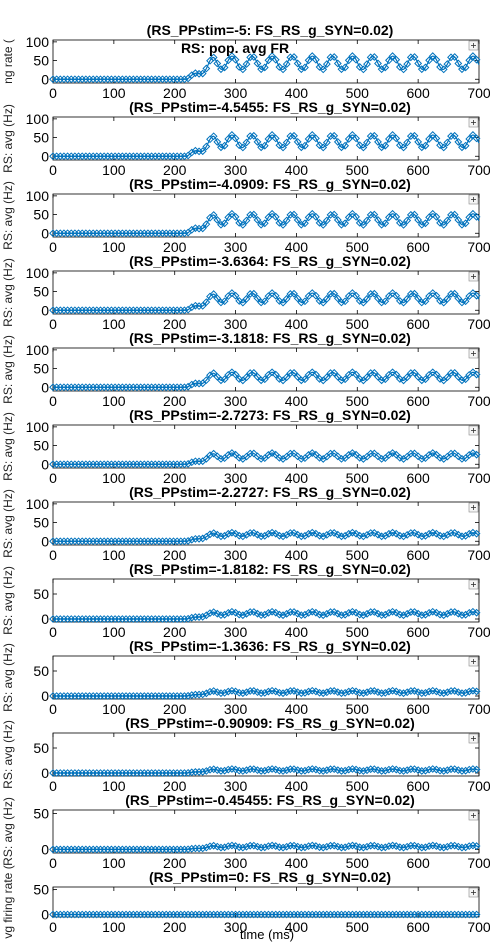 This screenshot has width=490, height=943. Describe the element at coordinates (478, 324) in the screenshot. I see `x-tick-label: 700` at that location.